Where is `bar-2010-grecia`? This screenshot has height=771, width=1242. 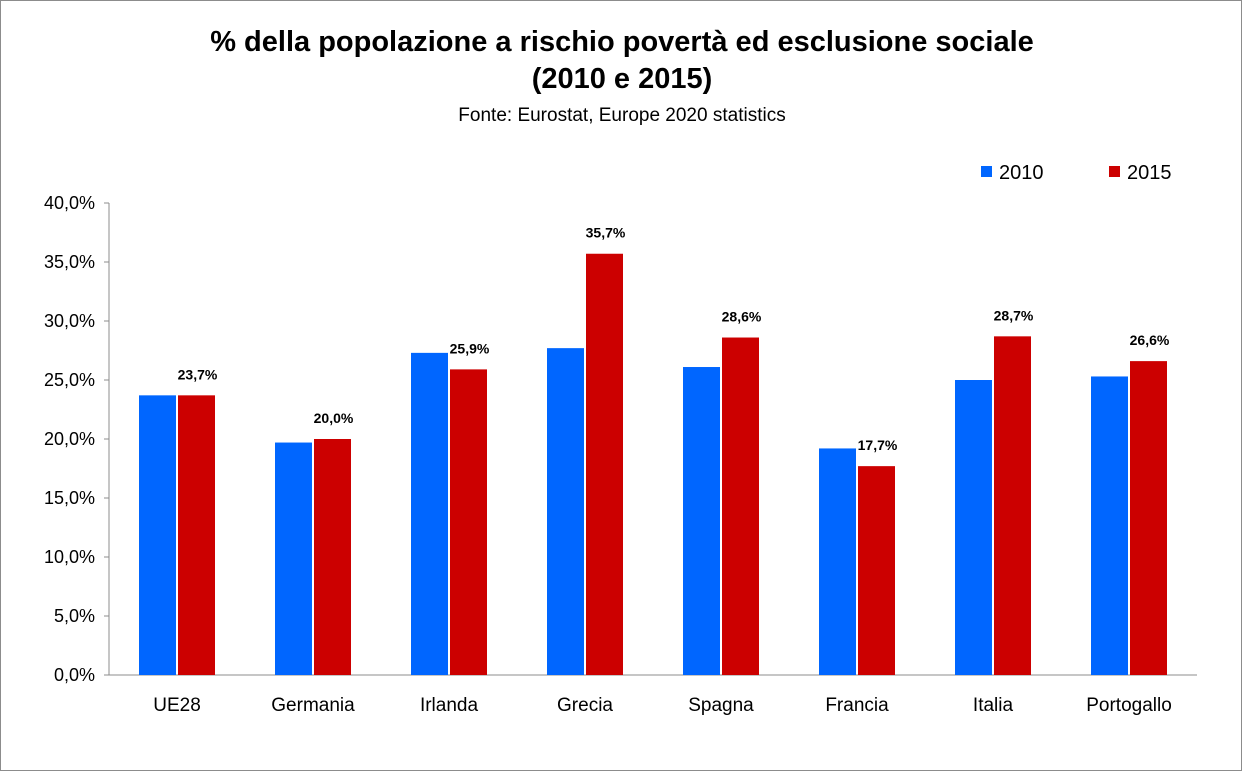
bar-2010-grecia is located at coordinates (565, 511).